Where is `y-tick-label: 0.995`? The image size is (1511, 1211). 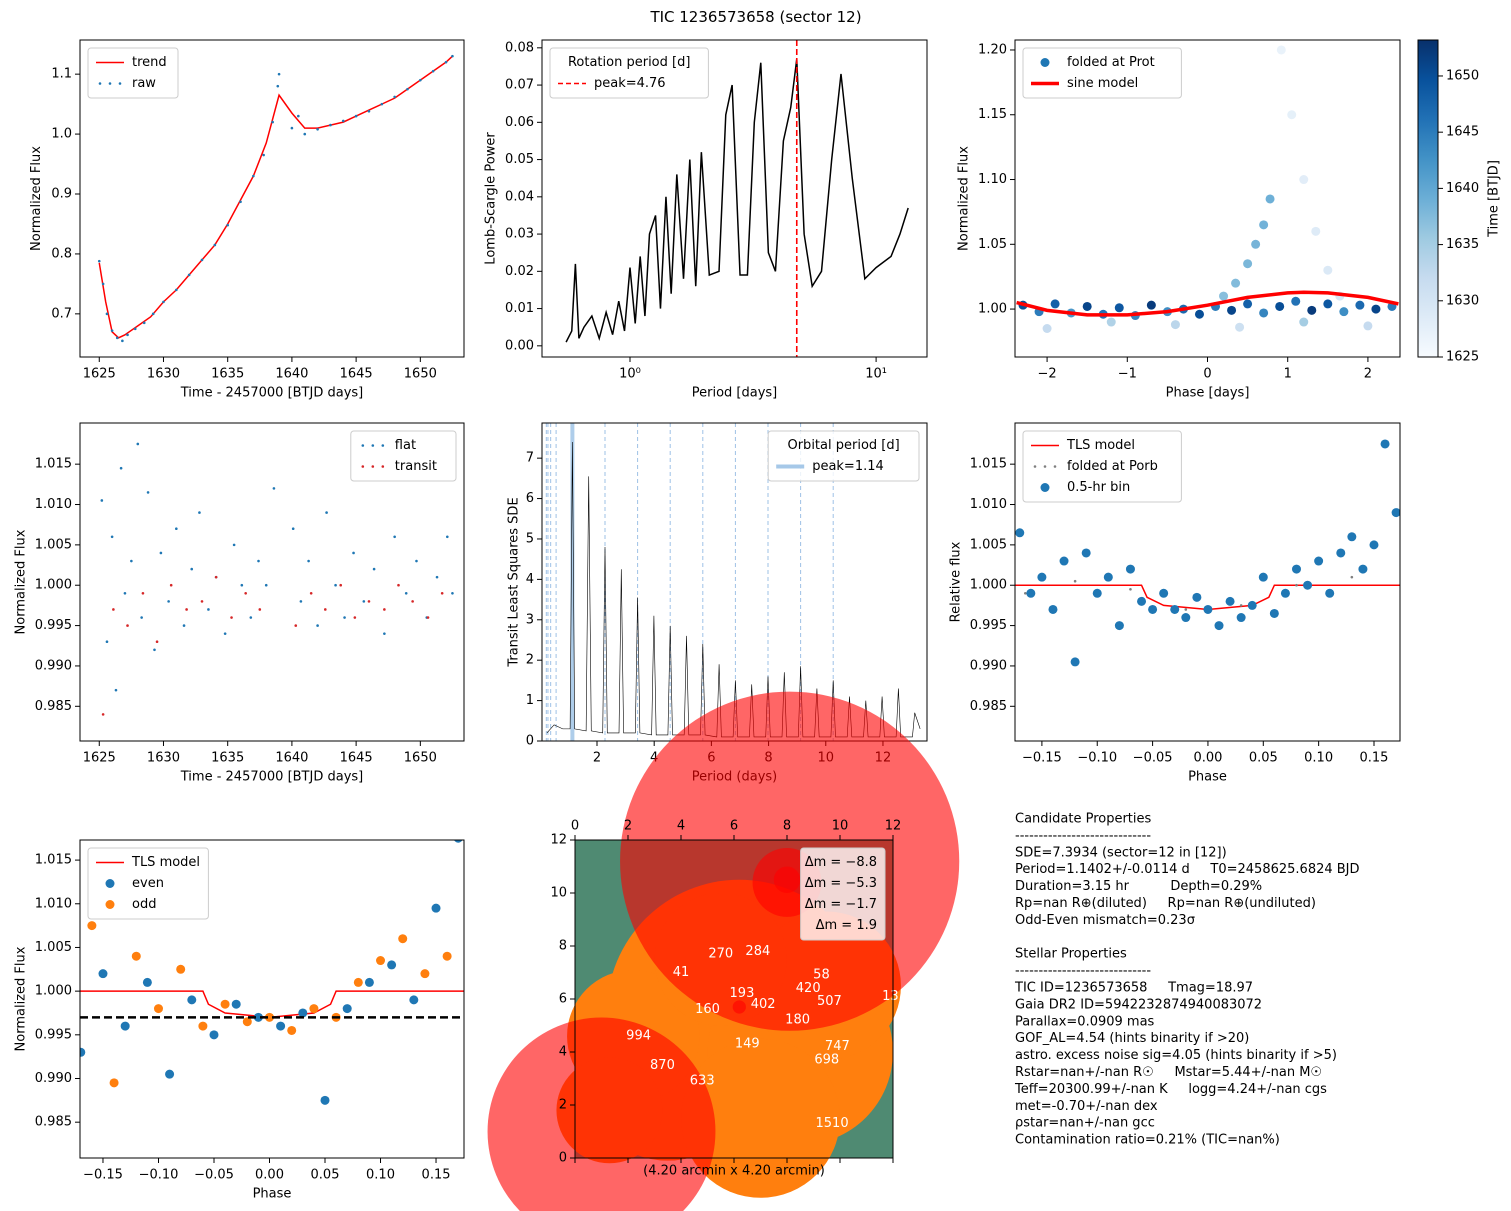 y-tick-label: 0.995 is located at coordinates (53, 625).